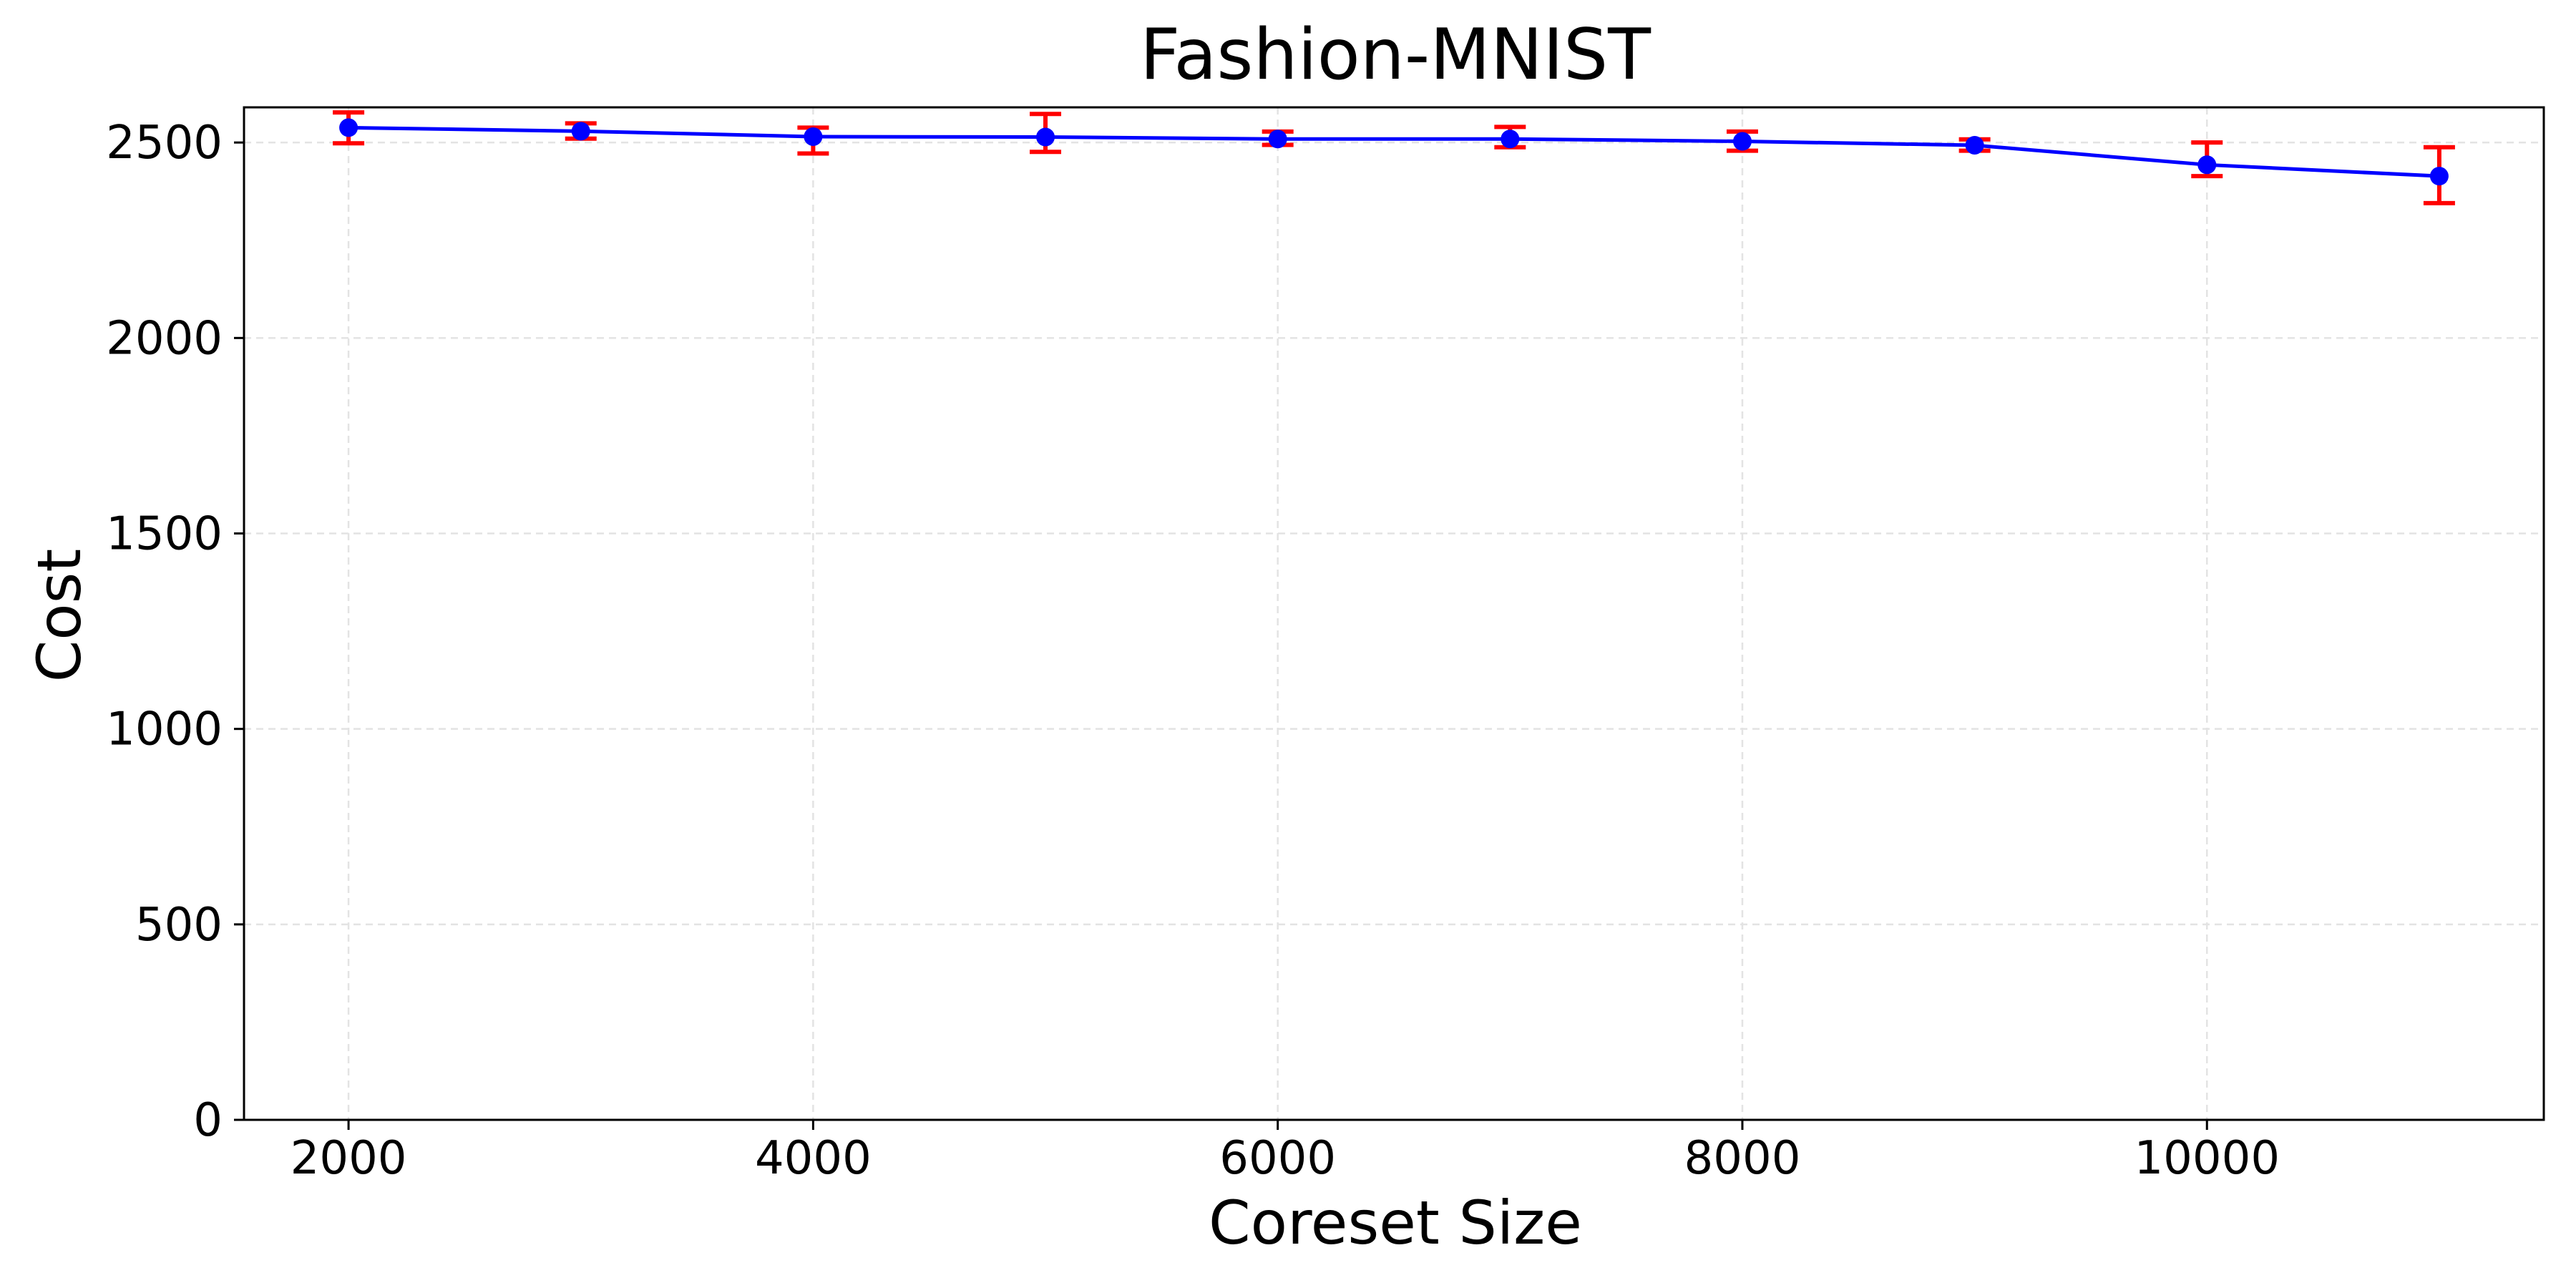 The image size is (2576, 1288). I want to click on error-bars, so click(1394, 157).